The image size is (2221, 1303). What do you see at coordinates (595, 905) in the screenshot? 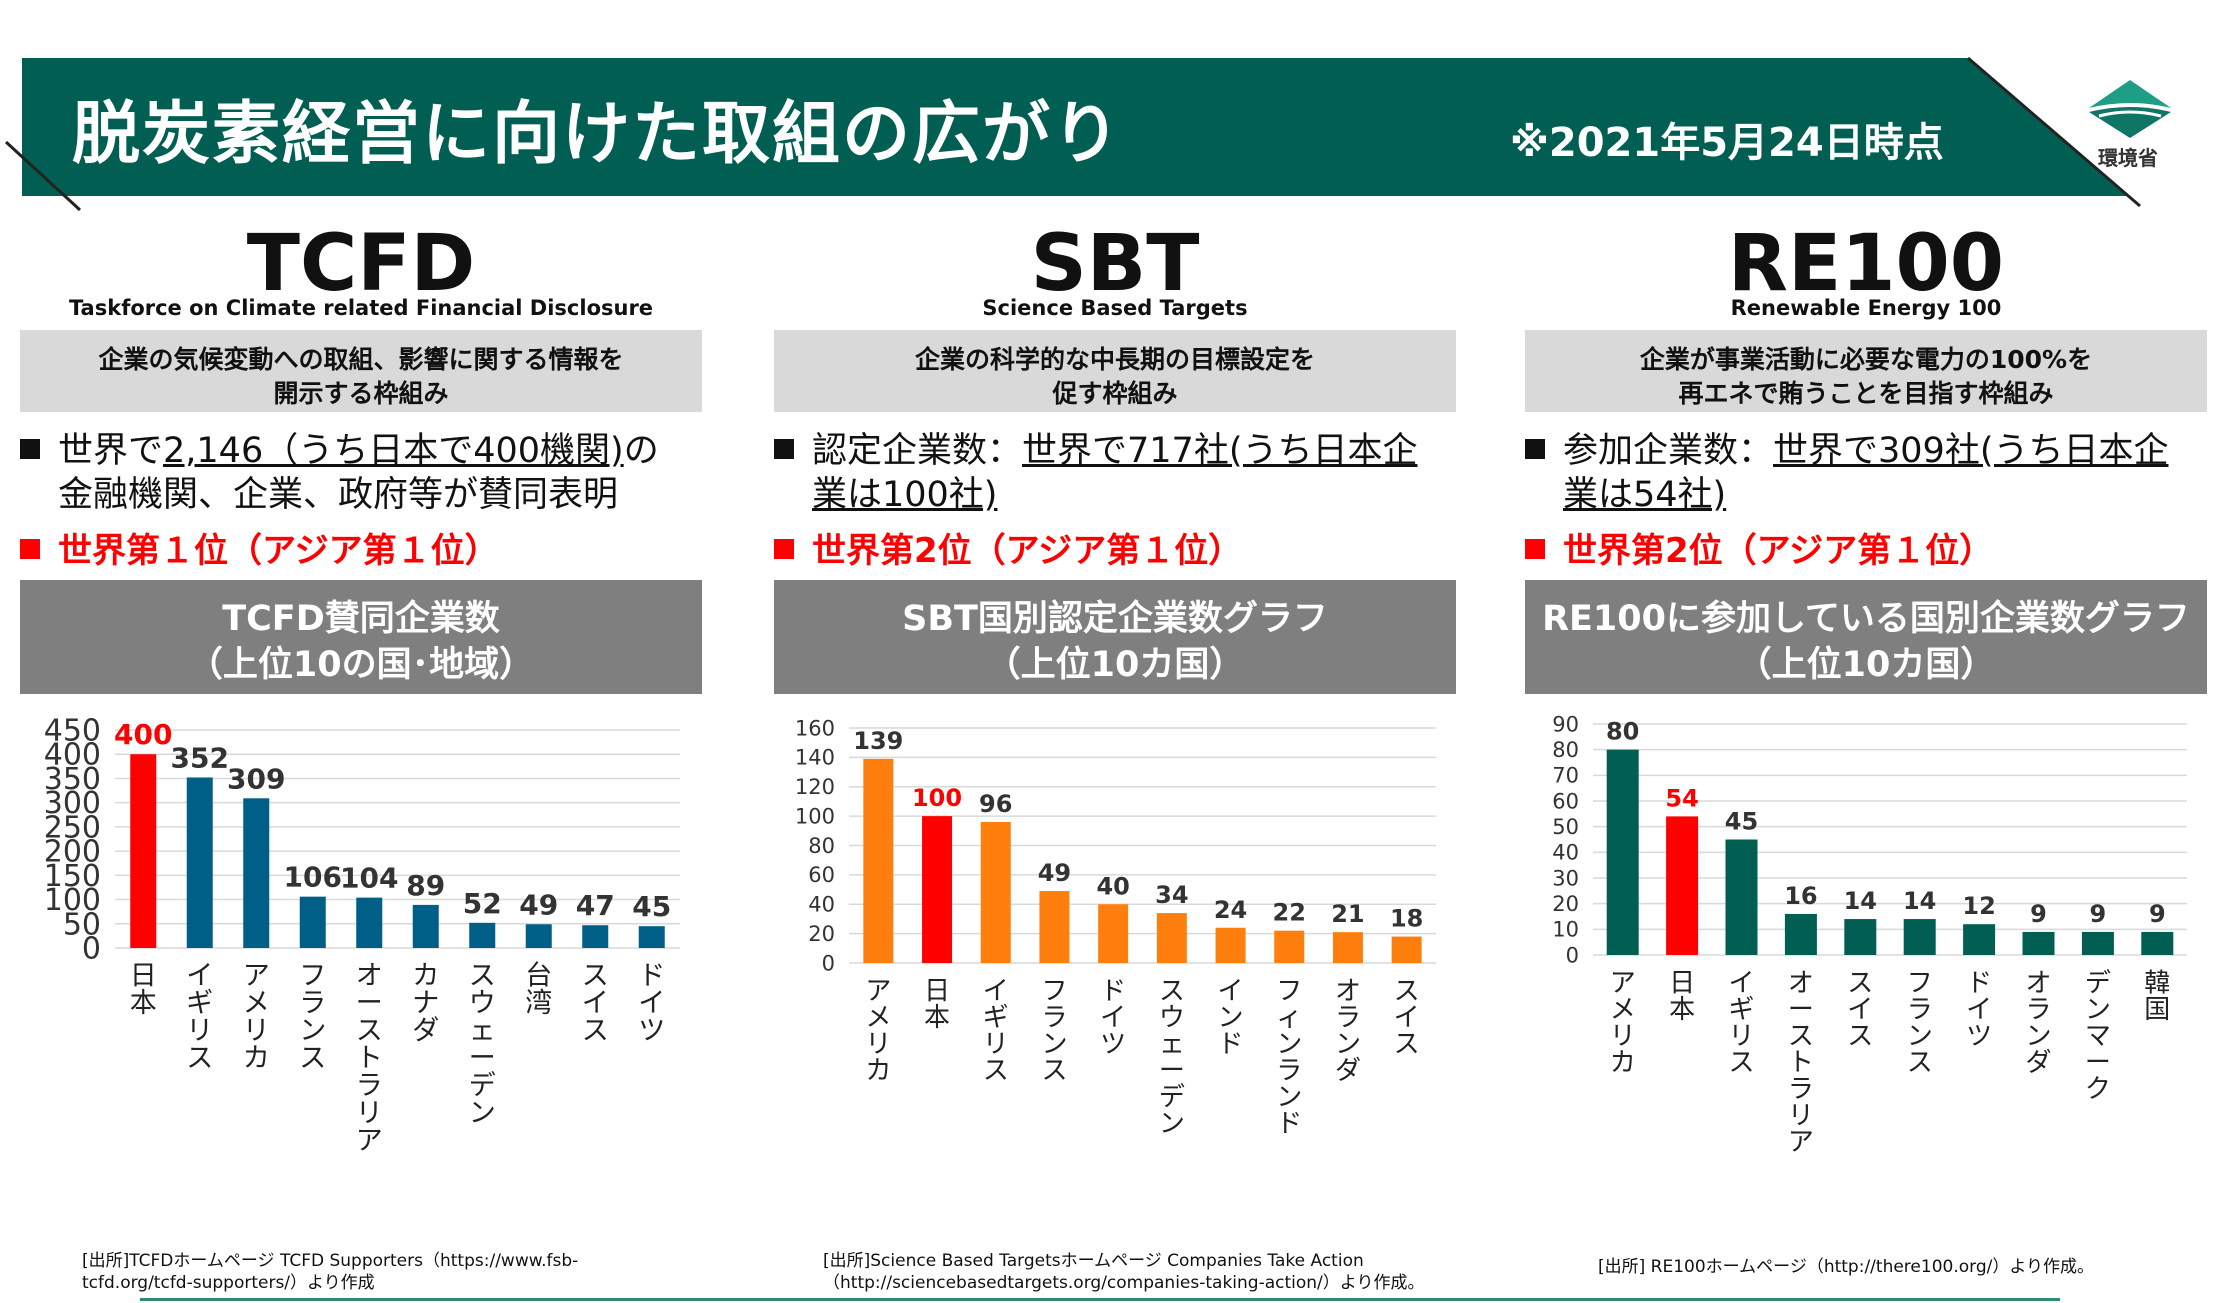
I see `data-label: 47` at bounding box center [595, 905].